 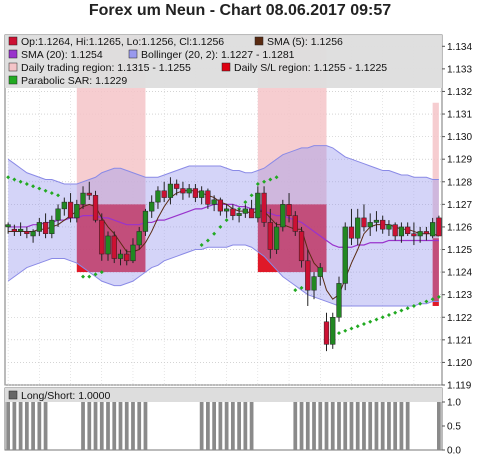 What do you see at coordinates (459, 227) in the screenshot?
I see `y-tick-label: 1.126` at bounding box center [459, 227].